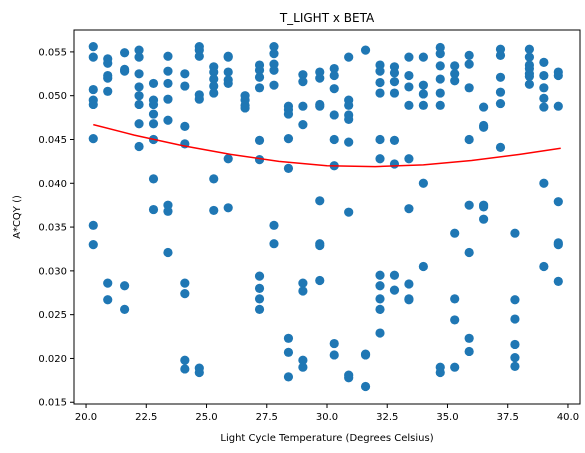  I want to click on y-tick-label: 0.040, so click(52, 184).